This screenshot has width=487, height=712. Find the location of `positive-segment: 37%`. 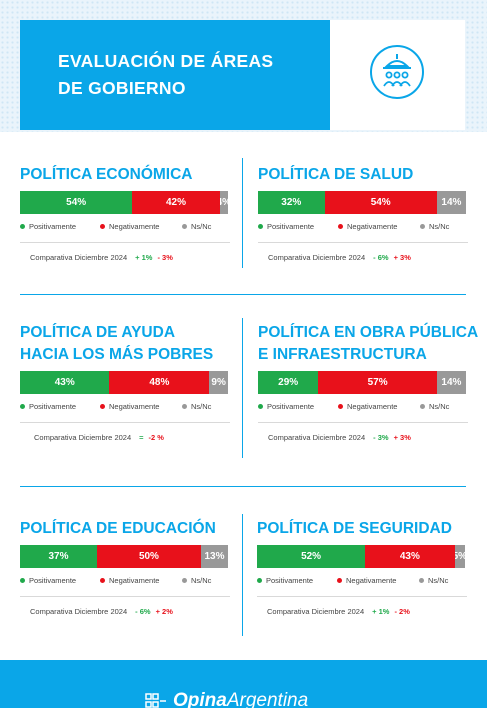

positive-segment: 37% is located at coordinates (58, 556).